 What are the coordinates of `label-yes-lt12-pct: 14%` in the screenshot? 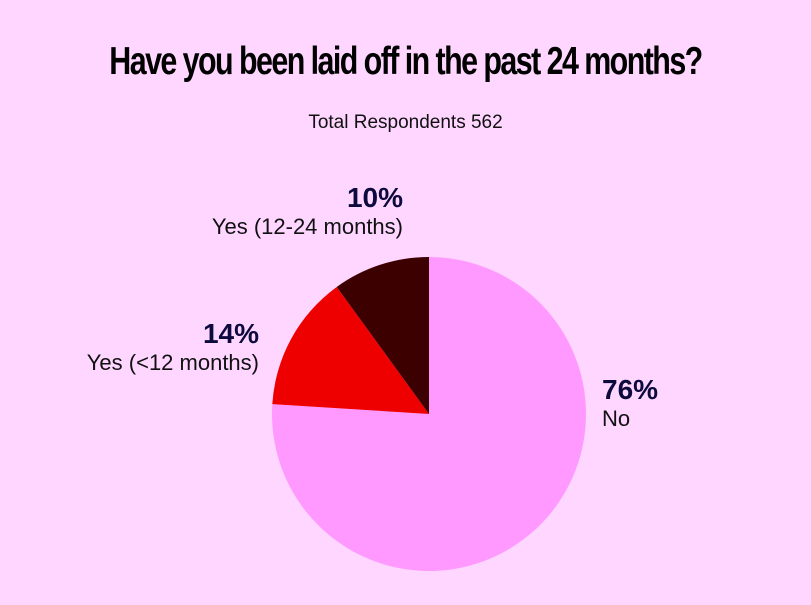 It's located at (230, 333).